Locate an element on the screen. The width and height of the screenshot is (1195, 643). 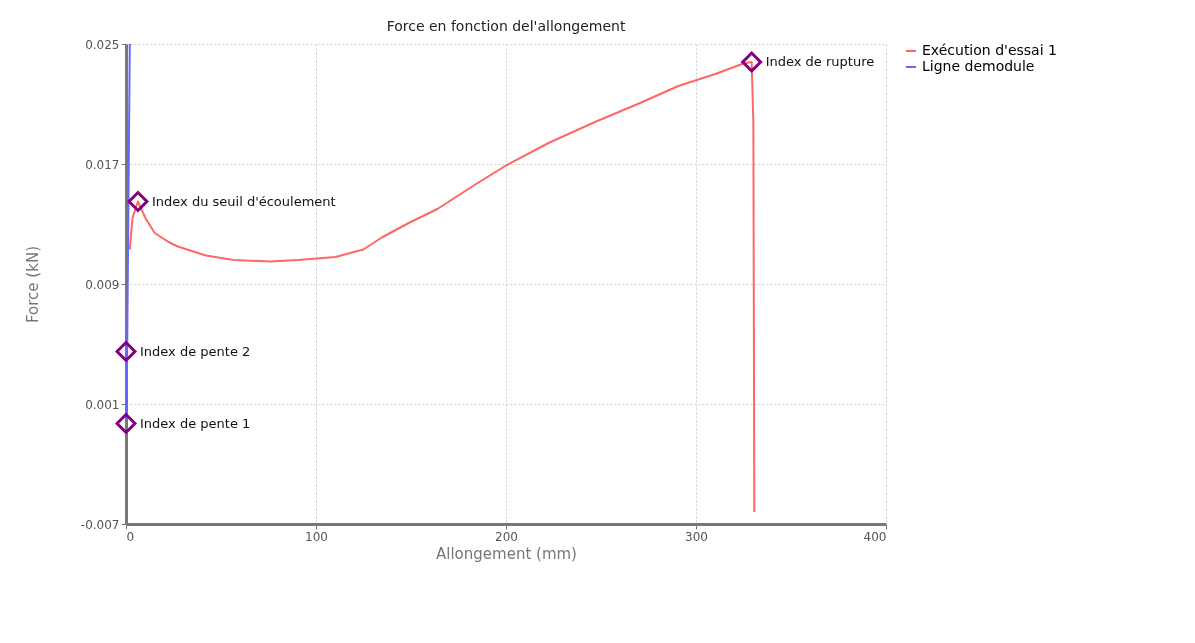
y-tick-label: 0.009 is located at coordinates (102, 284).